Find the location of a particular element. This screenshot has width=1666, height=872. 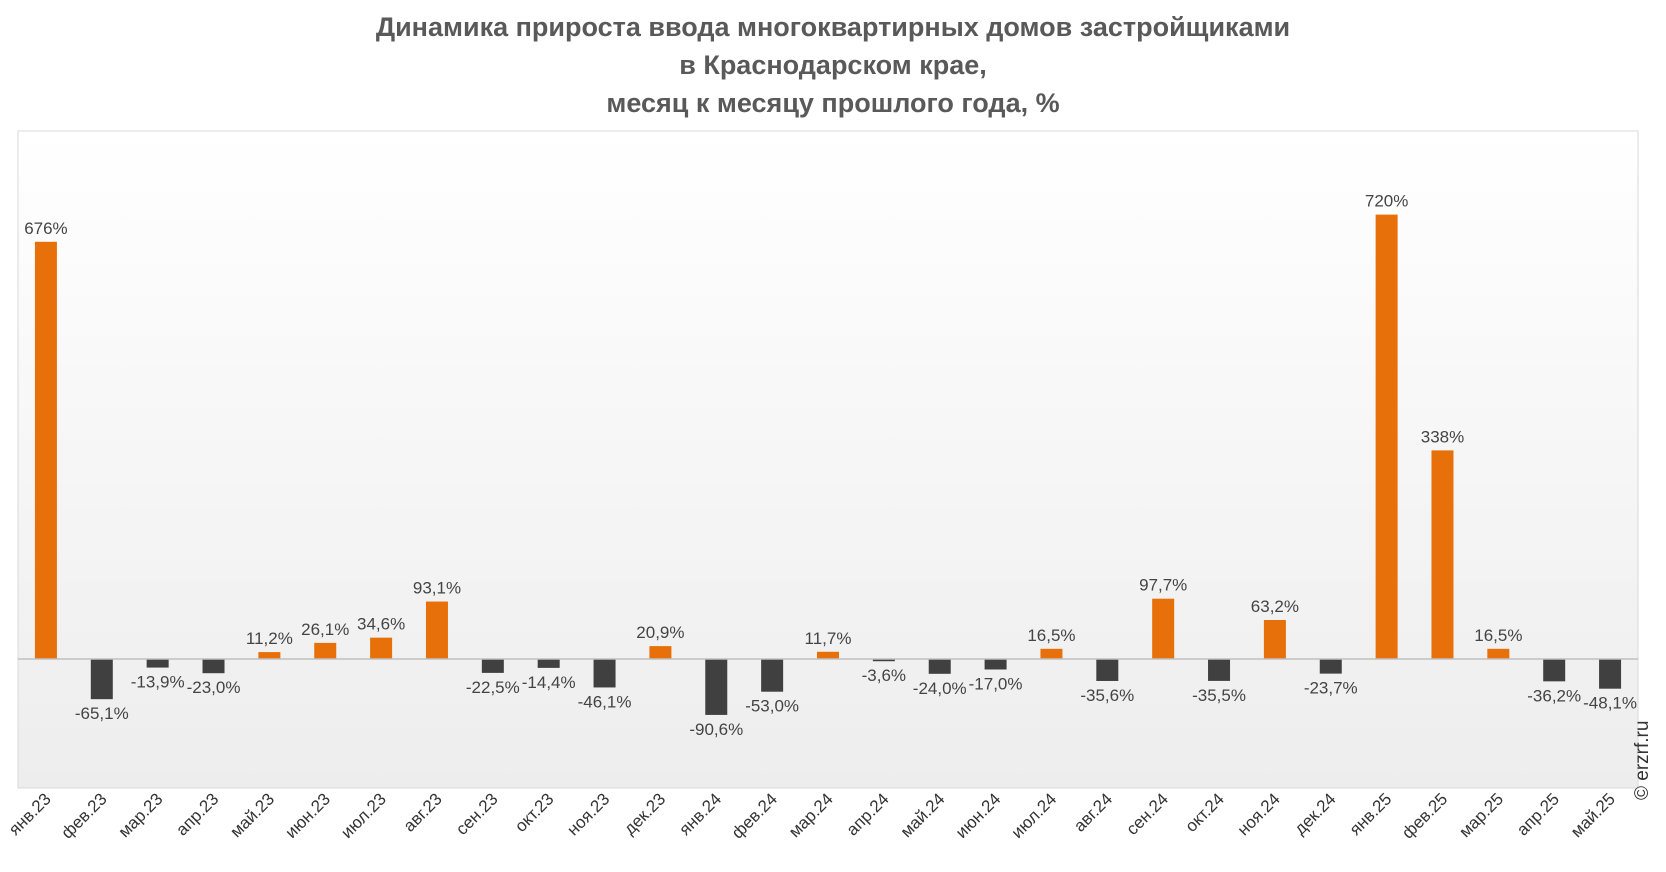

bar-янв.25 is located at coordinates (1386, 436).